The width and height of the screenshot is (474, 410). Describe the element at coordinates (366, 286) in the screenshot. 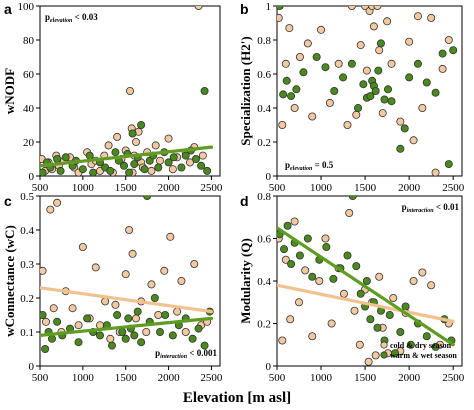

I see `trend-line-warm-wet` at that location.